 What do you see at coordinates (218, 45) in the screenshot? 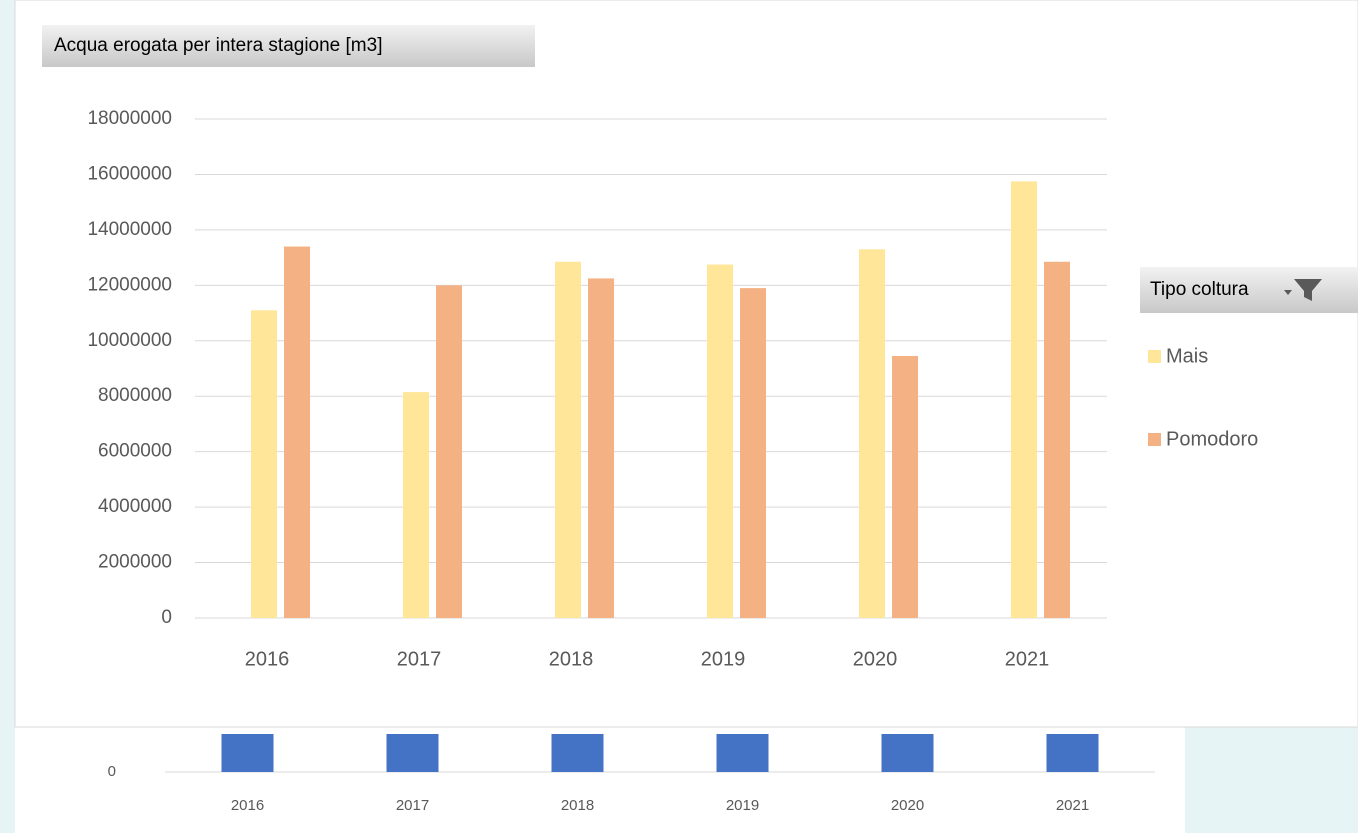
I see `chart-title: Acqua erogata per intera stagione [m3]` at bounding box center [218, 45].